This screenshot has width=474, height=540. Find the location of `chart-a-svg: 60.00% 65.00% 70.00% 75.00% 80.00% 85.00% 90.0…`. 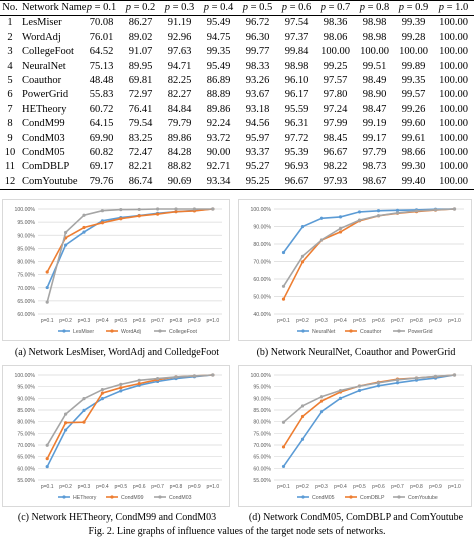

chart-a-svg: 60.00% 65.00% 70.00% 75.00% 80.00% 85.00% 90.0… is located at coordinates (116, 270).